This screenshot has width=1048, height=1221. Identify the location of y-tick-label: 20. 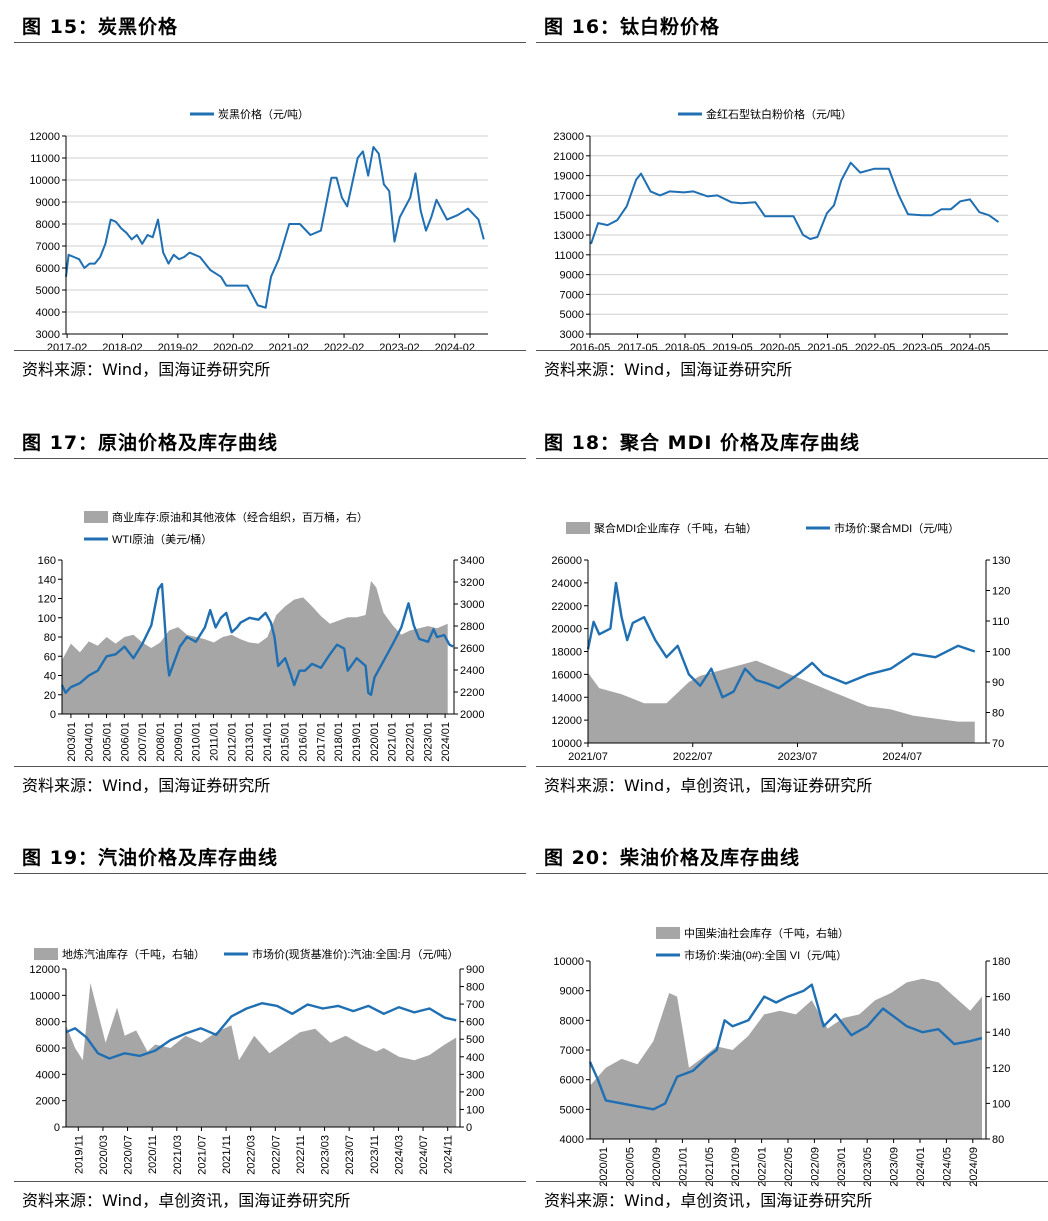
(50, 696).